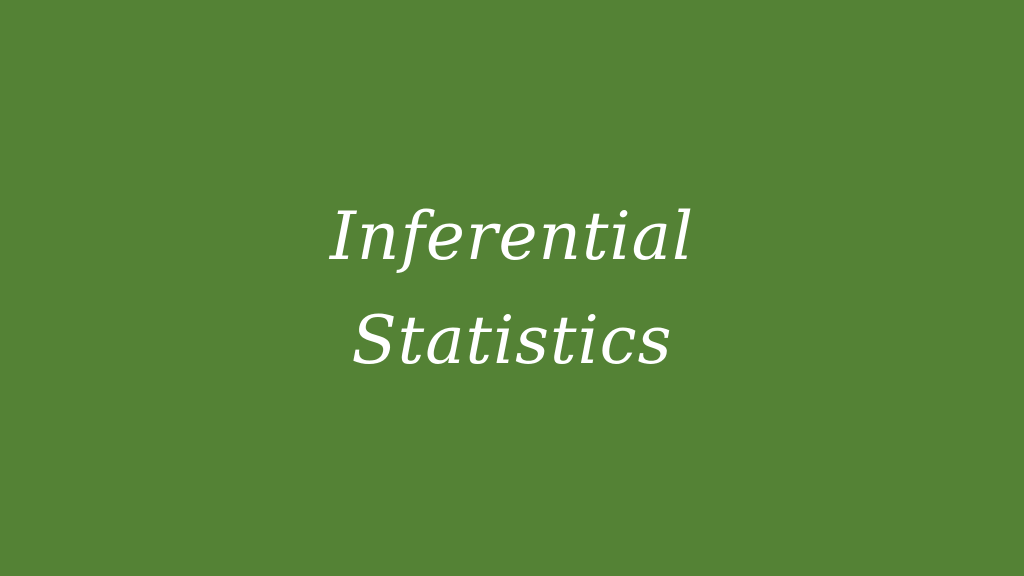 Image resolution: width=1024 pixels, height=576 pixels. What do you see at coordinates (512, 236) in the screenshot?
I see `title-line-1: Inferential` at bounding box center [512, 236].